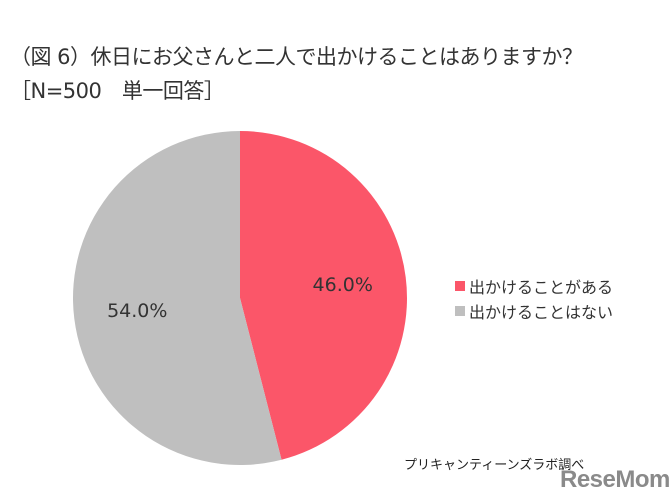 Image resolution: width=670 pixels, height=503 pixels. What do you see at coordinates (460, 310) in the screenshot?
I see `legend-swatch-gray` at bounding box center [460, 310].